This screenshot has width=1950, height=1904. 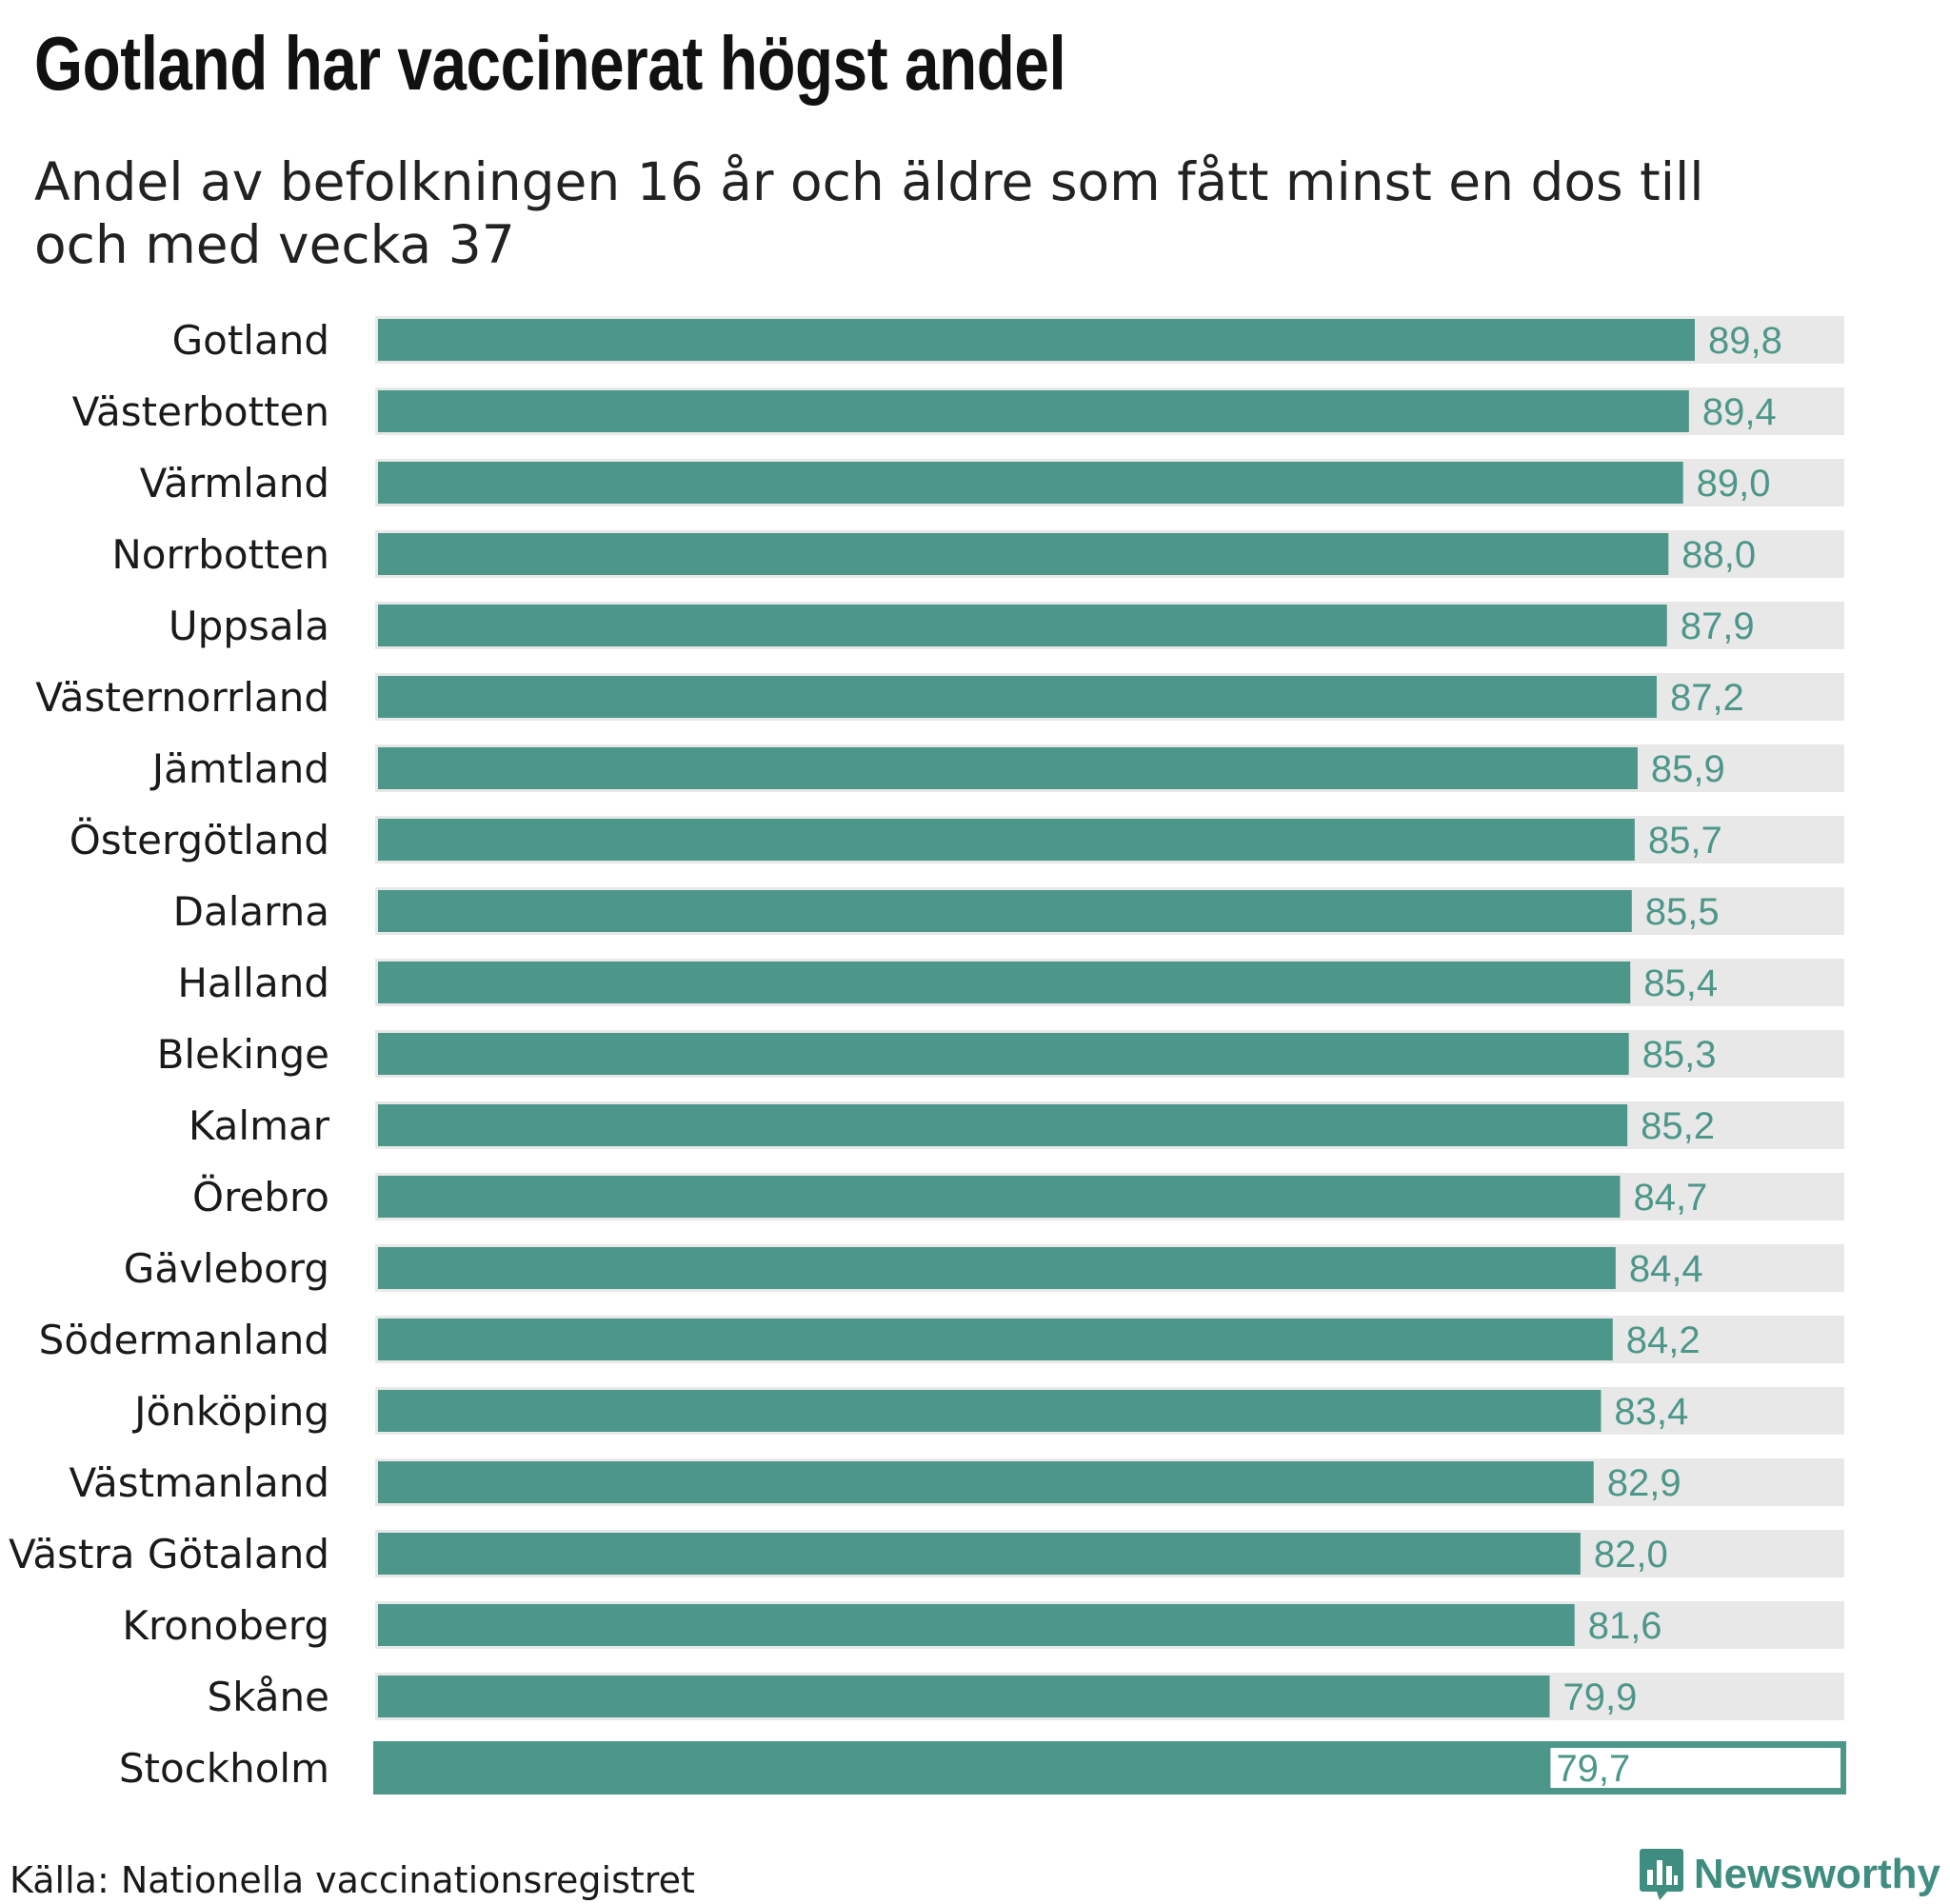 What do you see at coordinates (1734, 484) in the screenshot?
I see `value-label: 89,0` at bounding box center [1734, 484].